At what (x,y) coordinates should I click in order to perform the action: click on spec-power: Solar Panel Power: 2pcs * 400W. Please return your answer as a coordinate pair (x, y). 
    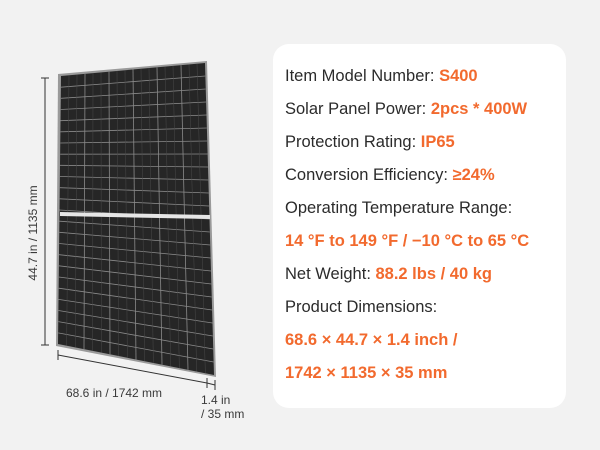
    Looking at the image, I should click on (406, 109).